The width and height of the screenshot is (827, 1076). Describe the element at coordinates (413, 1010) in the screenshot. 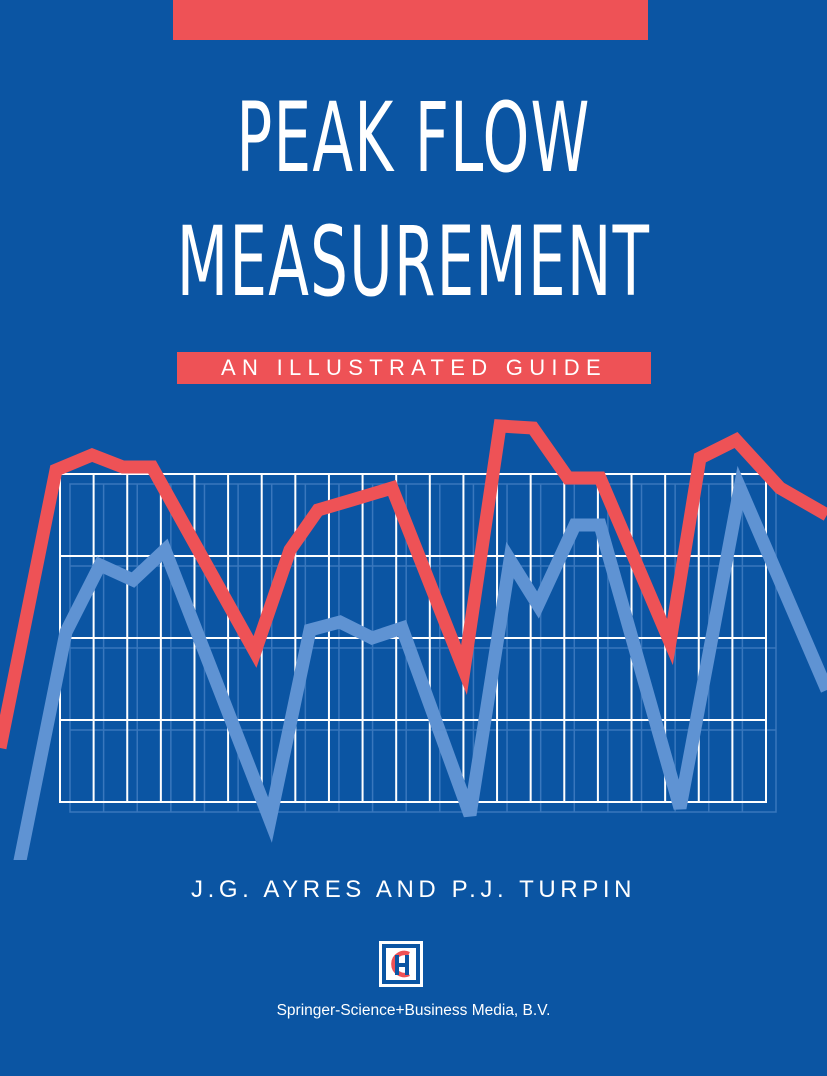

I see `publisher-name: Springer-Science+Business Media, B.V.` at that location.